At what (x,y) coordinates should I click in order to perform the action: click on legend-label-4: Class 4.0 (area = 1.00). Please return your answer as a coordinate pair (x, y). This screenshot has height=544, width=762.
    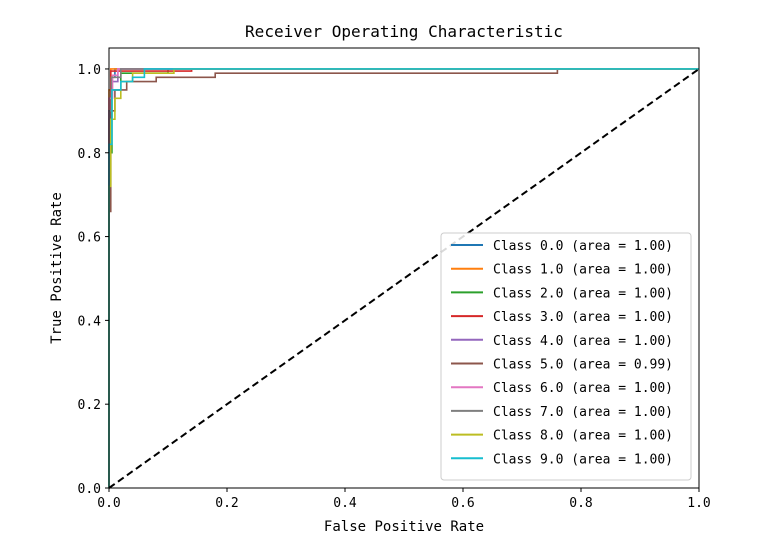
    Looking at the image, I should click on (583, 341).